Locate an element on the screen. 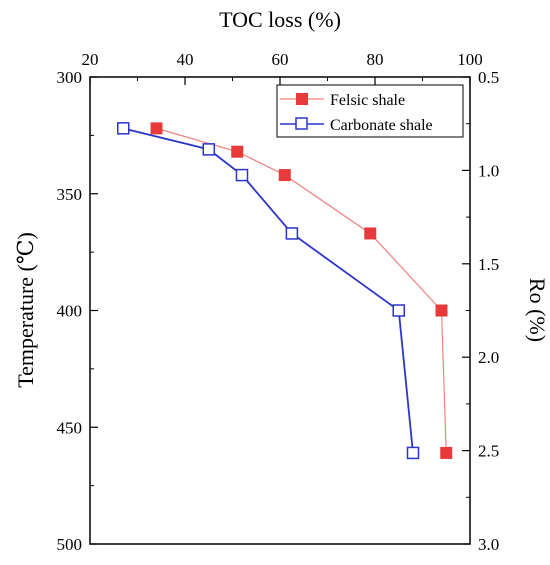 This screenshot has width=550, height=565. legend-label-felsic: Felsic shale is located at coordinates (367, 100).